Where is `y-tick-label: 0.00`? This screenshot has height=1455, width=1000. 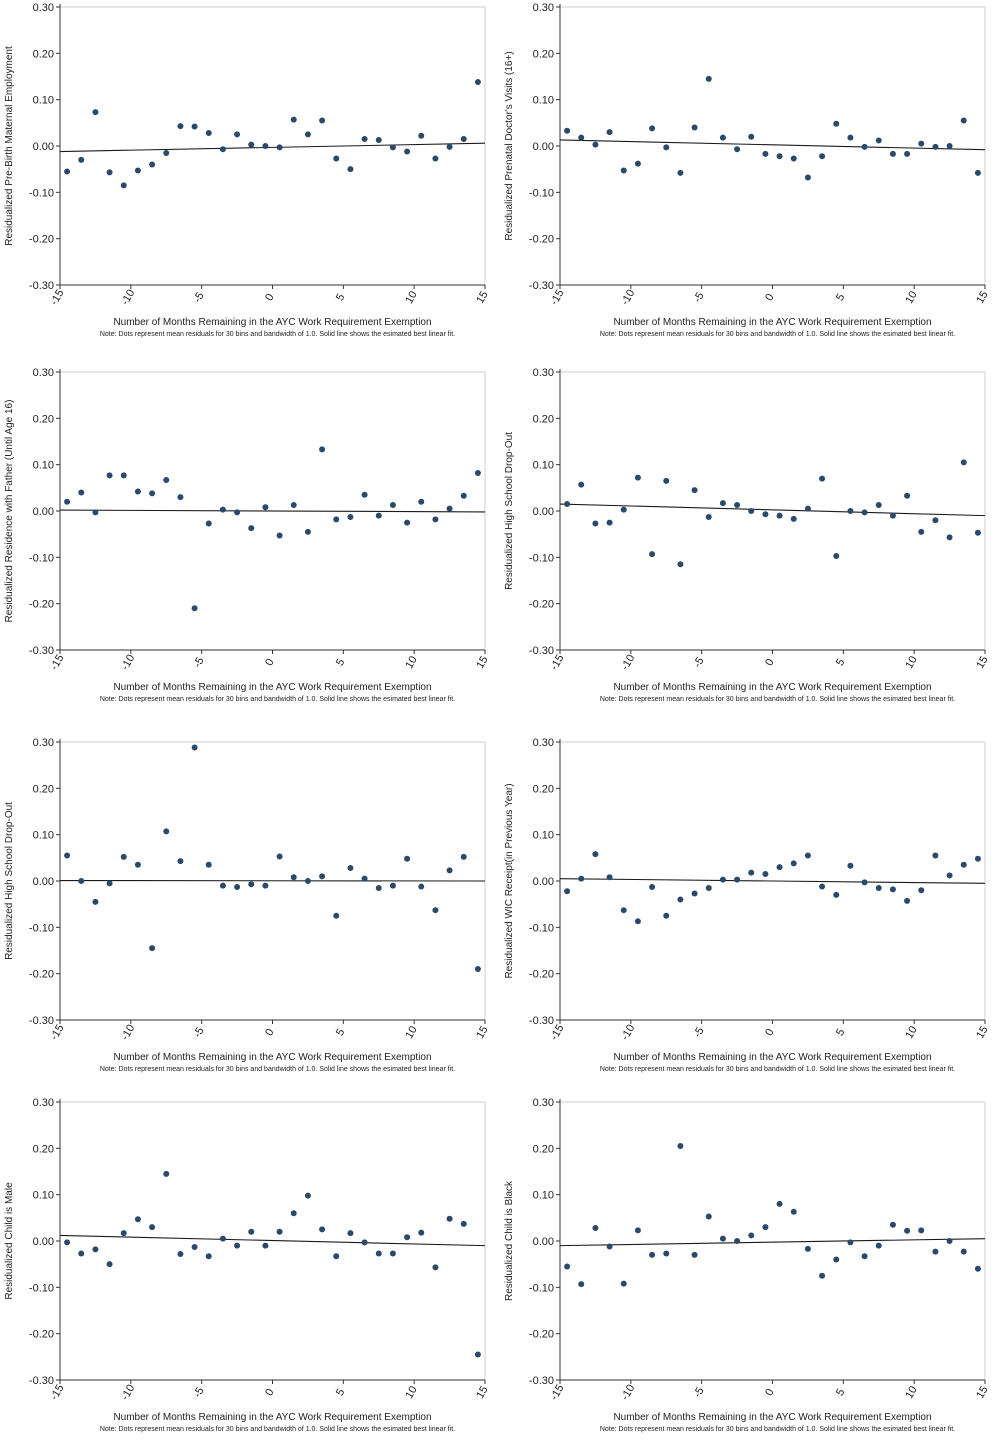 y-tick-label: 0.00 is located at coordinates (43, 1242).